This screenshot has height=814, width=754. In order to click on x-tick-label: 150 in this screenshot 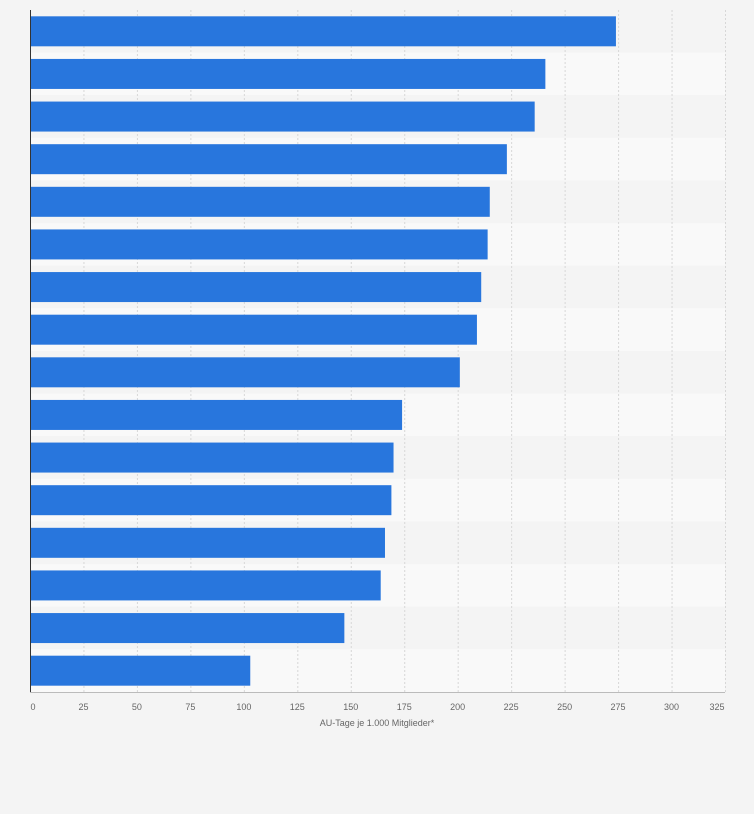, I will do `click(350, 707)`.